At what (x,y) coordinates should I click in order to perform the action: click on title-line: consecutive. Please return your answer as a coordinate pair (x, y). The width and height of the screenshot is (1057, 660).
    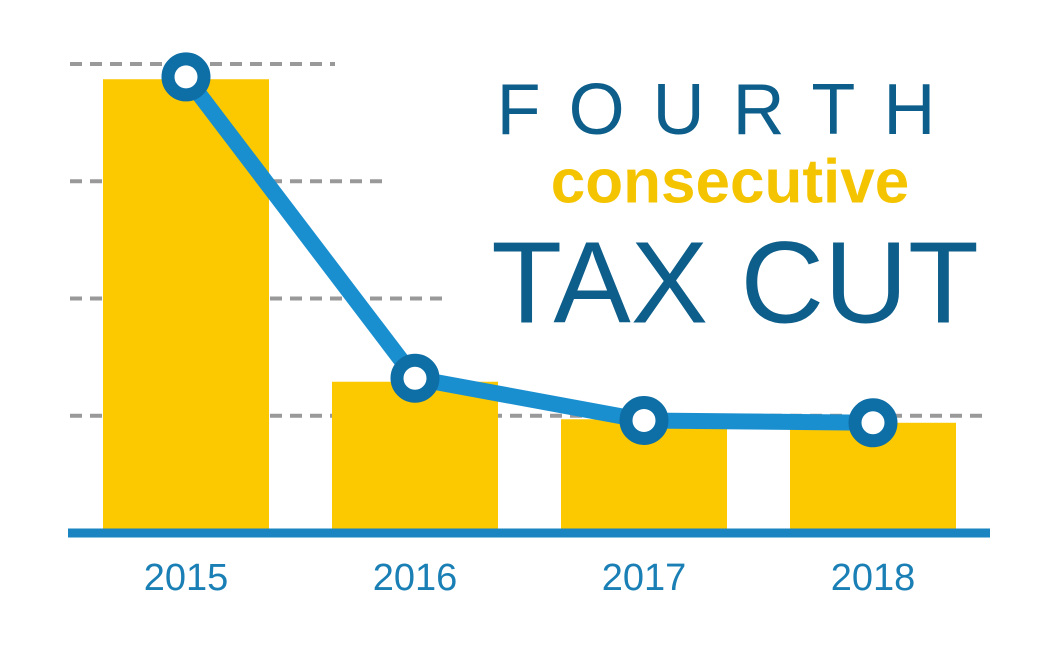
    Looking at the image, I should click on (730, 181).